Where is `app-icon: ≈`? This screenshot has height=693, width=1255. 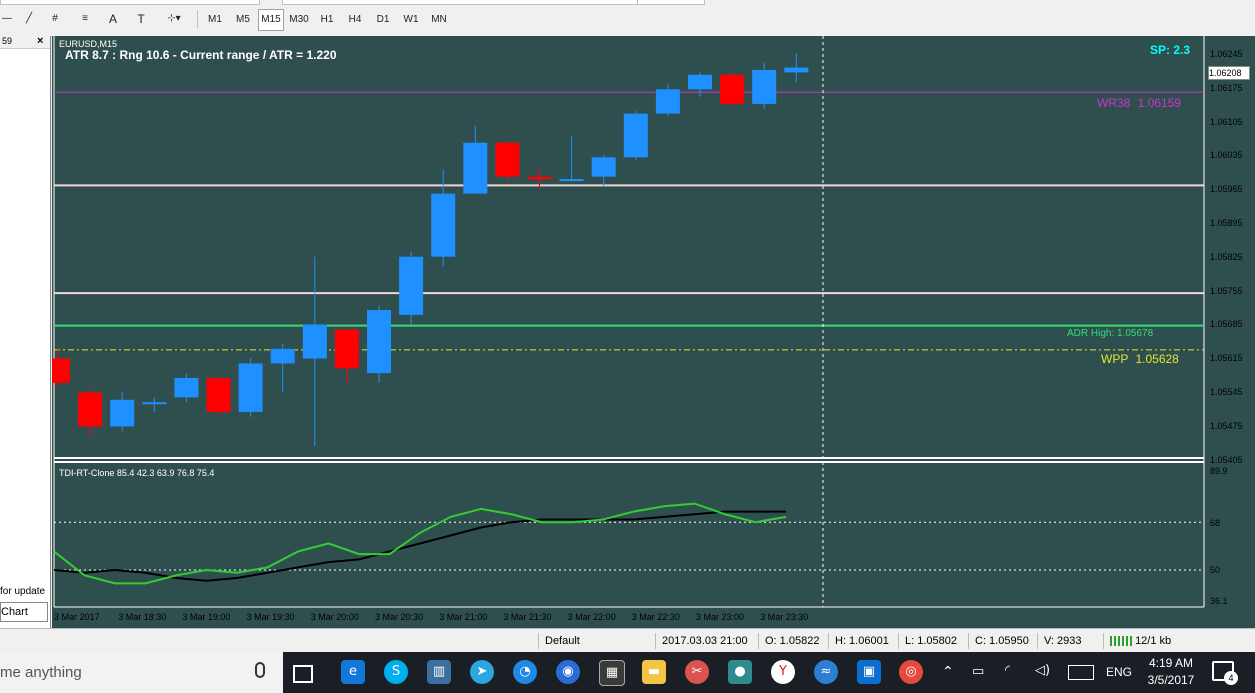
app-icon: ≈ is located at coordinates (826, 672).